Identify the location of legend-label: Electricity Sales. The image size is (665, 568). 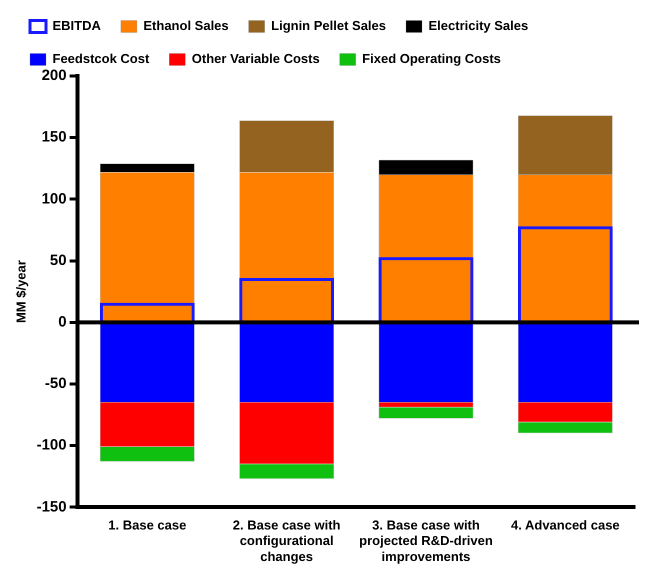
(478, 26).